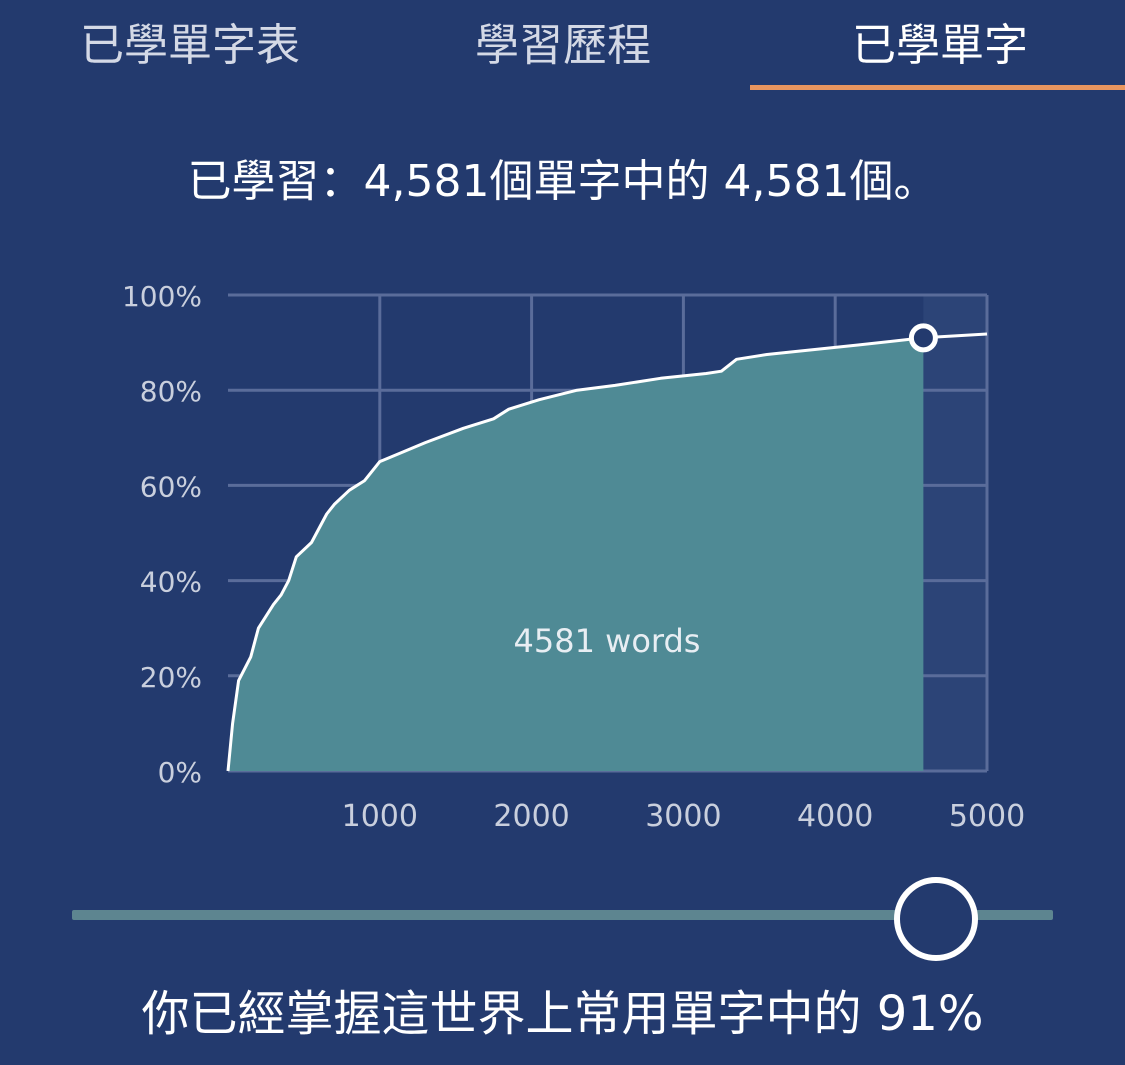  I want to click on x-tick-label: 5000, so click(987, 816).